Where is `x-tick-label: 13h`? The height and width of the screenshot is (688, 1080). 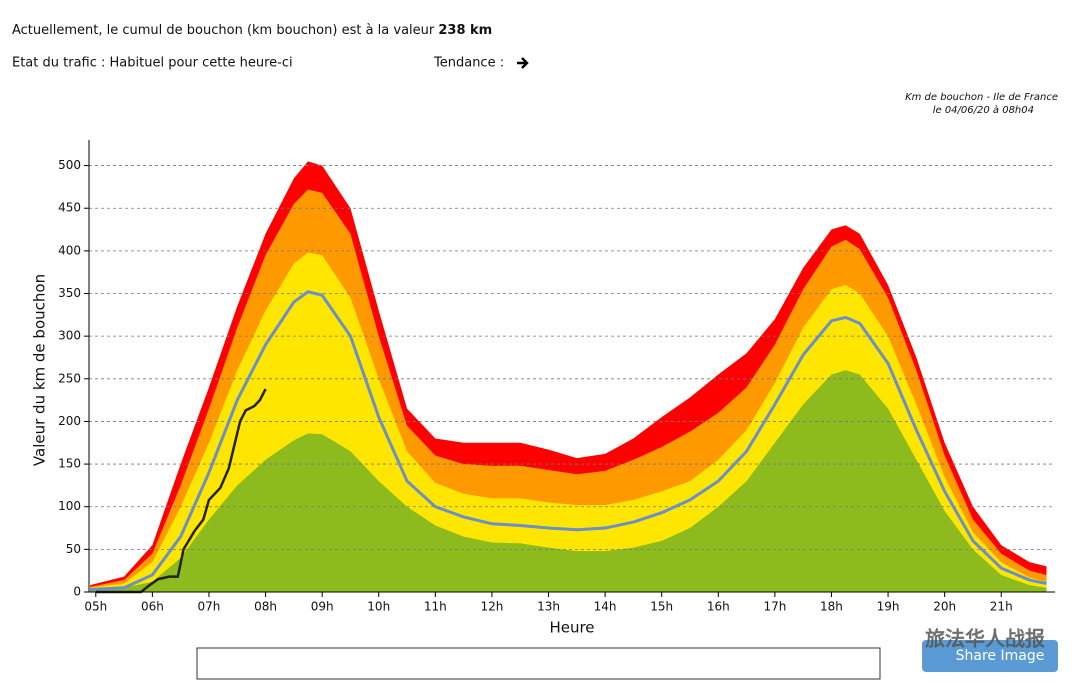 x-tick-label: 13h is located at coordinates (548, 607).